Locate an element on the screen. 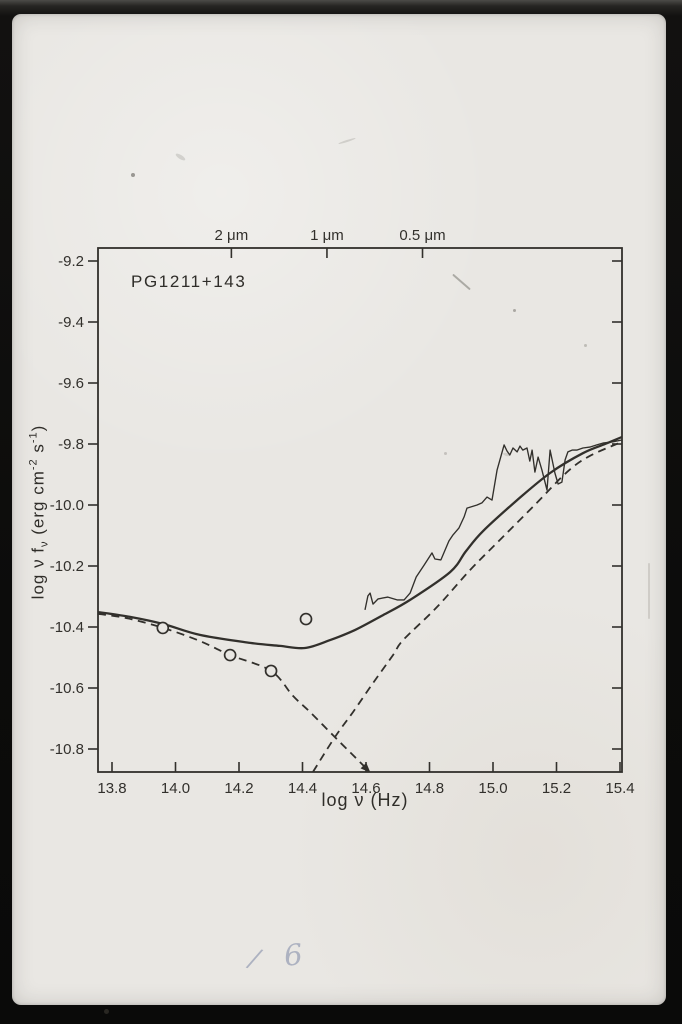 This screenshot has width=682, height=1024. x-tick-label: 15.4 is located at coordinates (619, 788).